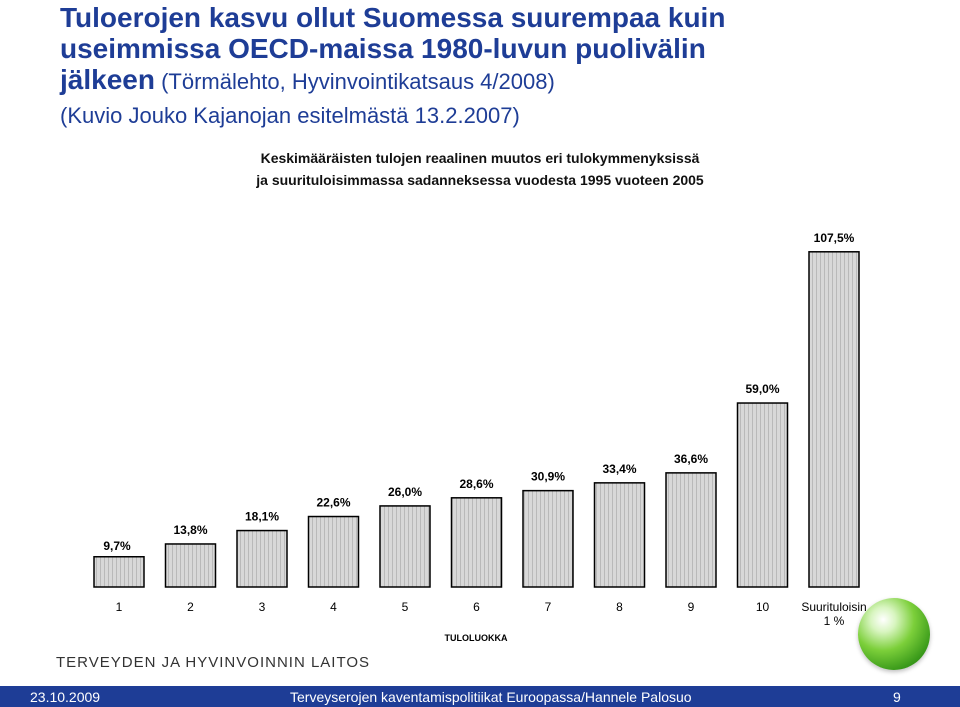 The width and height of the screenshot is (960, 707). What do you see at coordinates (476, 638) in the screenshot?
I see `x-axis-label: TULOLUOKKA` at bounding box center [476, 638].